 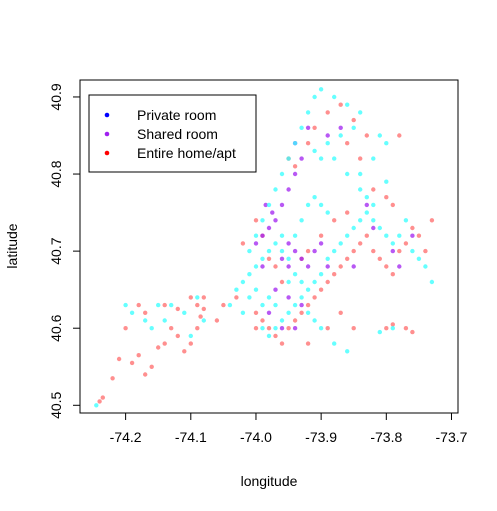 I want to click on y-tick-label: 40.8, so click(x=56, y=173).